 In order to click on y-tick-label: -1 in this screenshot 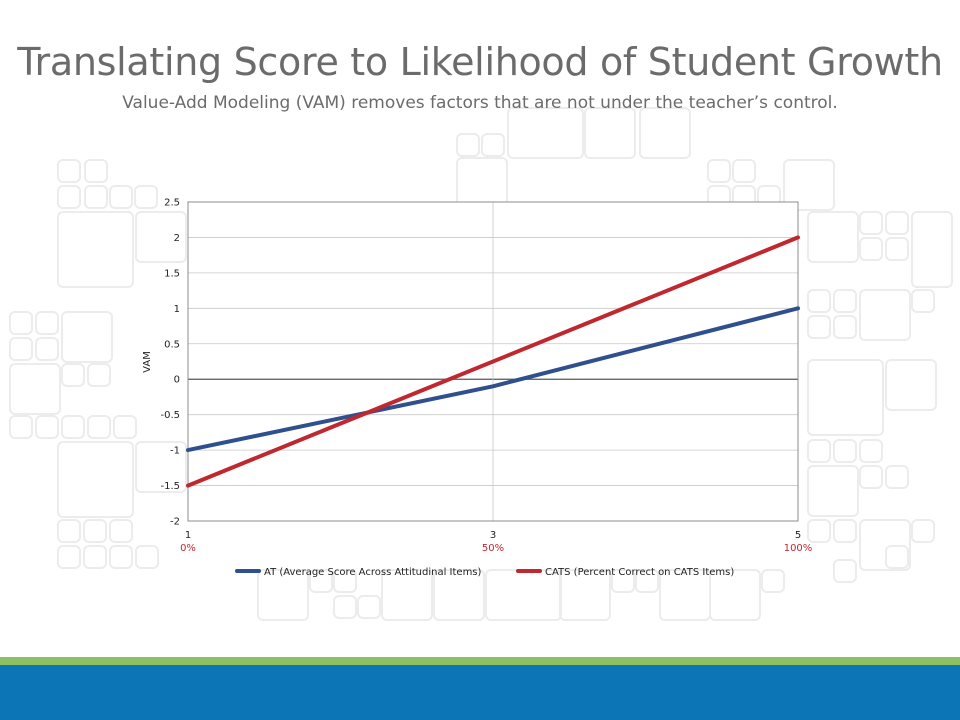, I will do `click(175, 451)`.